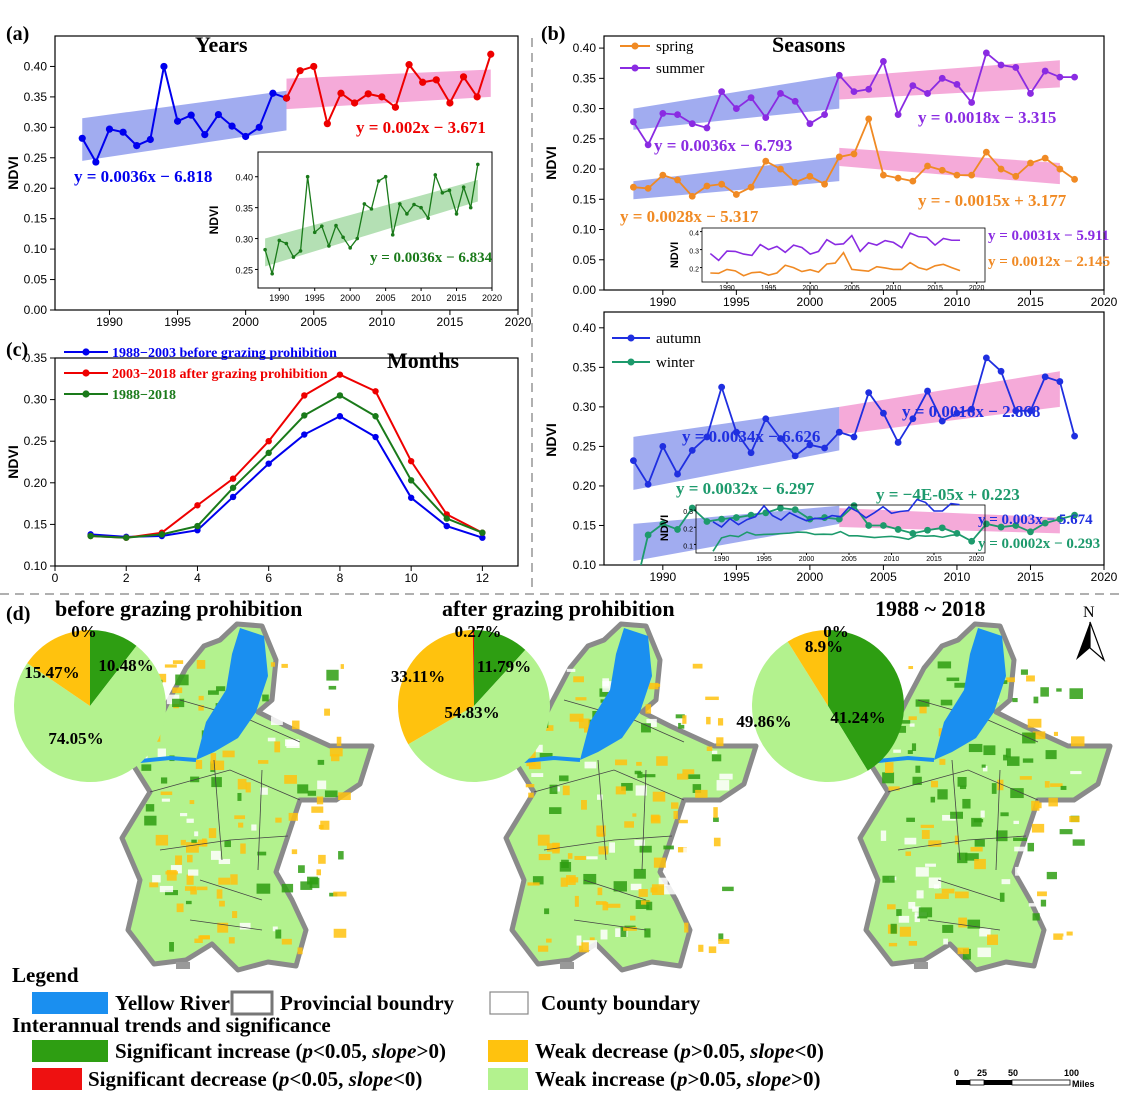  What do you see at coordinates (84, 631) in the screenshot?
I see `pie-label-3: 0%` at bounding box center [84, 631].